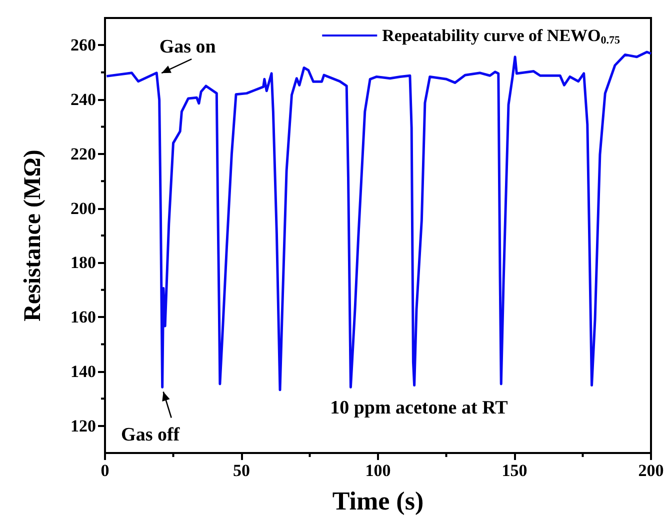 This screenshot has height=531, width=670. What do you see at coordinates (241, 470) in the screenshot?
I see `x-tick-label: 50` at bounding box center [241, 470].